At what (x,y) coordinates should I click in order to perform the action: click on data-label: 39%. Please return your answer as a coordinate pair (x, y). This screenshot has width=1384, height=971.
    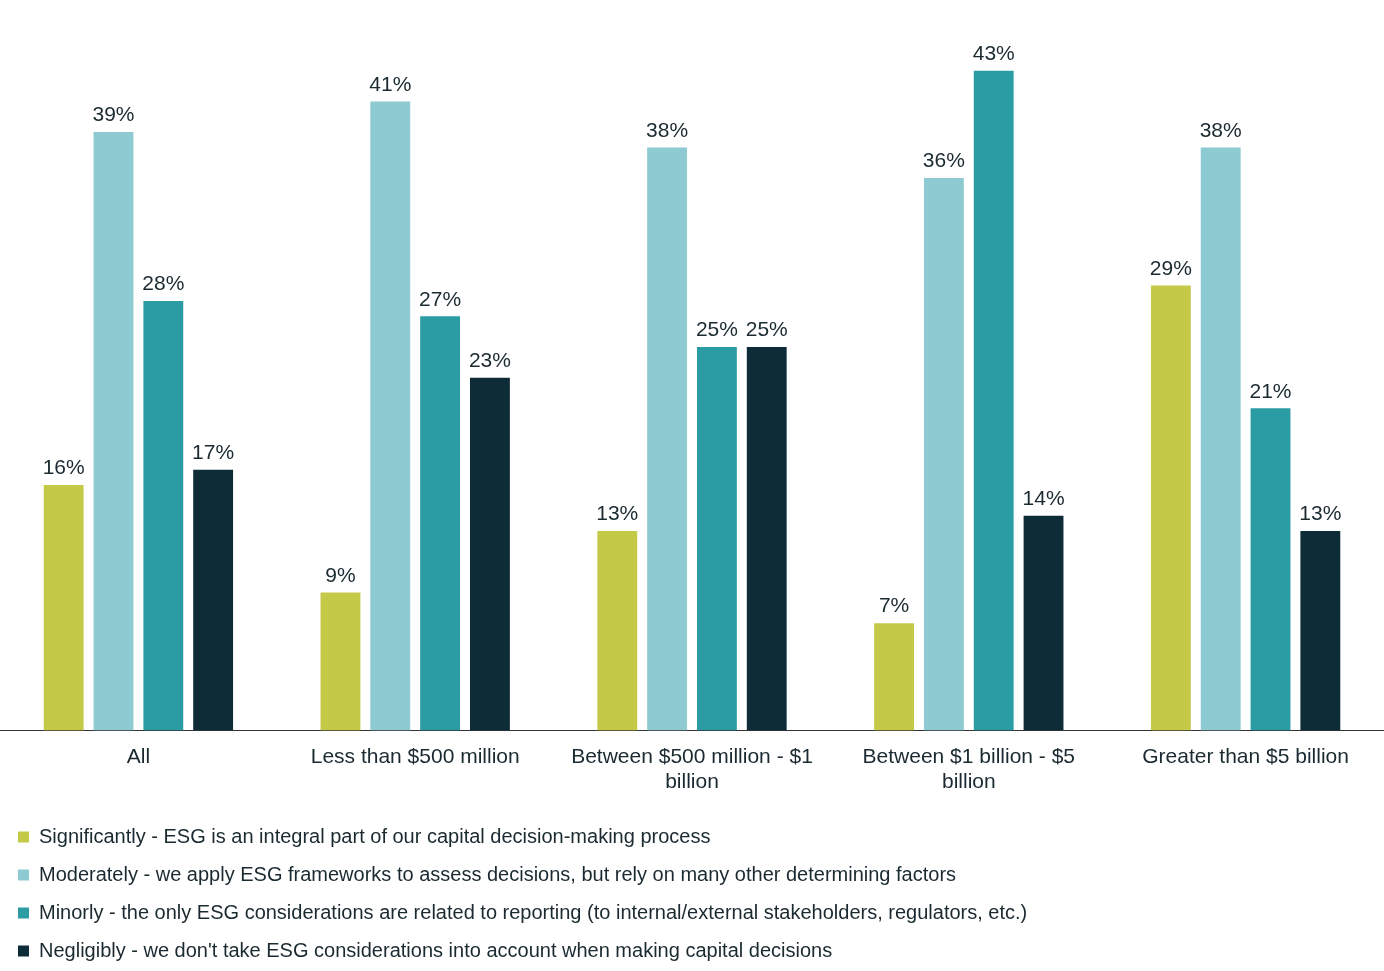
    Looking at the image, I should click on (113, 114).